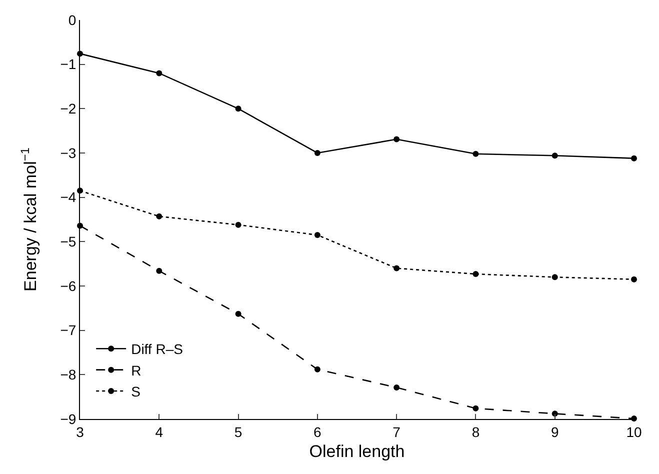  Describe the element at coordinates (136, 370) in the screenshot. I see `legend-label: R` at that location.